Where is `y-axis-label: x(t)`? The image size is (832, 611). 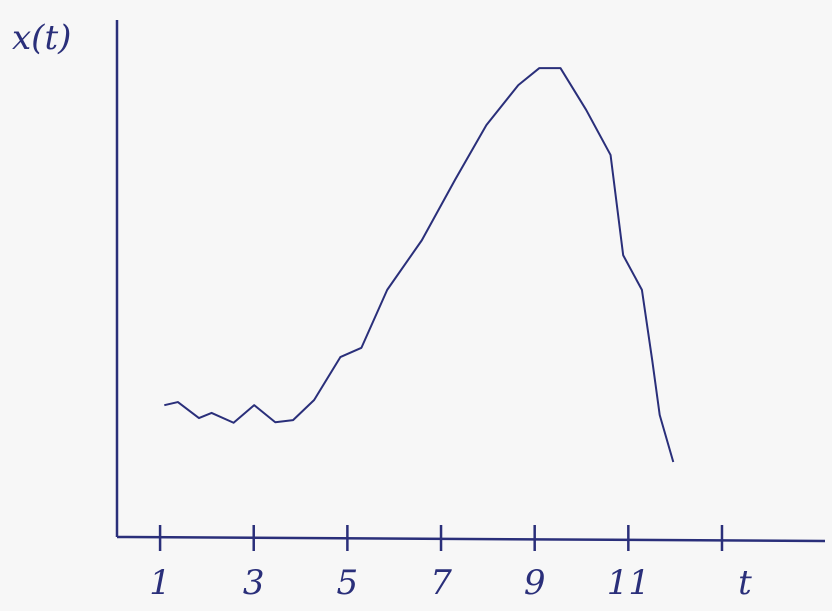 y-axis-label: x(t) is located at coordinates (41, 38).